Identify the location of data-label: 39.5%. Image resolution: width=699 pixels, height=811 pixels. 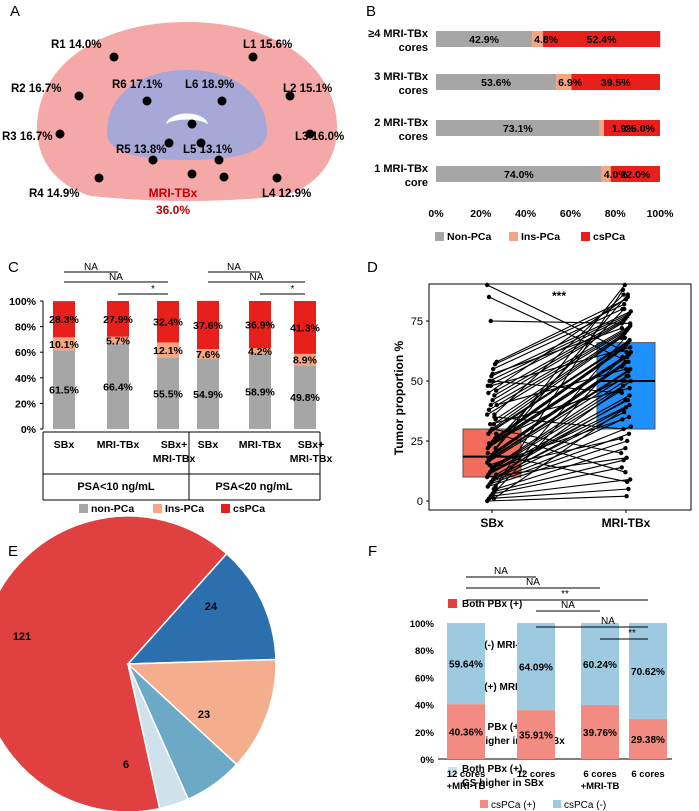
(616, 83).